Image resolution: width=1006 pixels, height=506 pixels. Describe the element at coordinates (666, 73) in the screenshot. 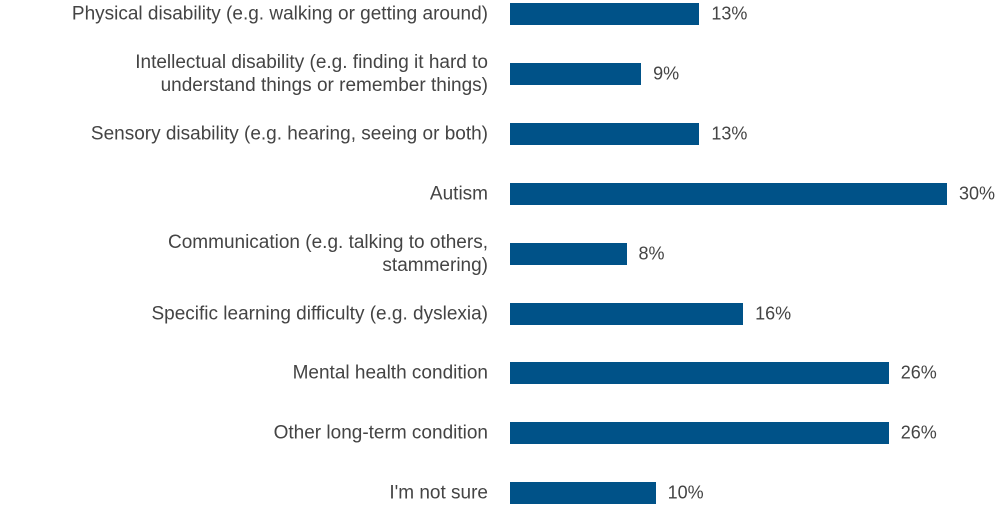

I see `value-label: 9%` at that location.